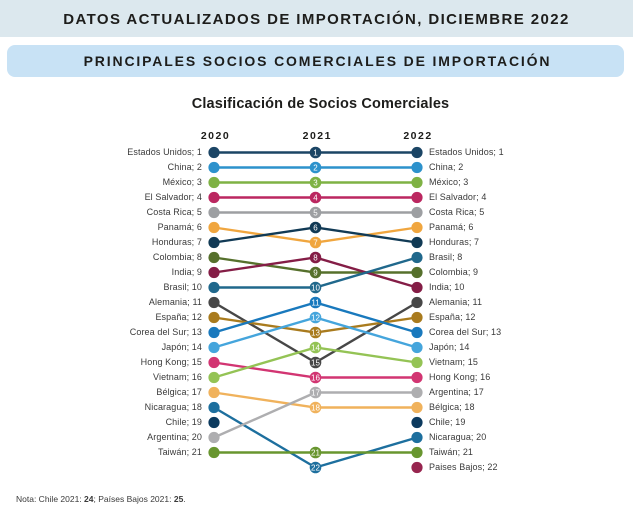 The image size is (633, 511). I want to click on svg-text: 13, so click(315, 332).